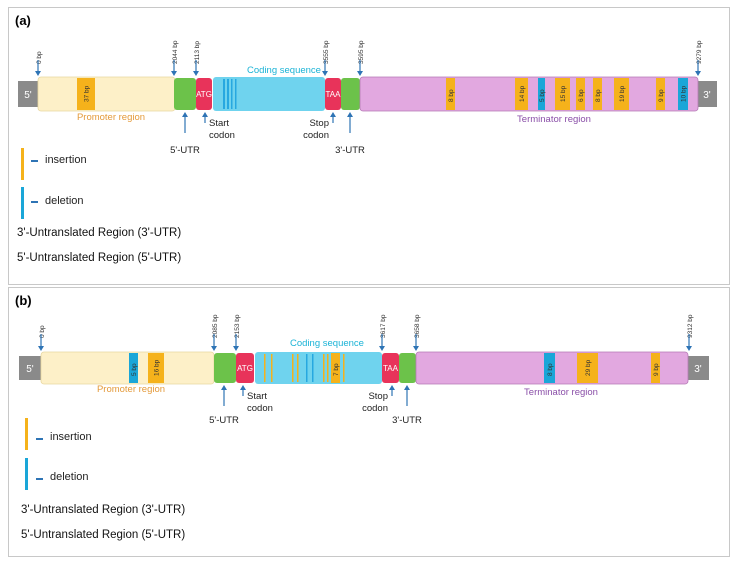  What do you see at coordinates (224, 420) in the screenshot?
I see `utr5-annotation: 5'-UTR` at bounding box center [224, 420].